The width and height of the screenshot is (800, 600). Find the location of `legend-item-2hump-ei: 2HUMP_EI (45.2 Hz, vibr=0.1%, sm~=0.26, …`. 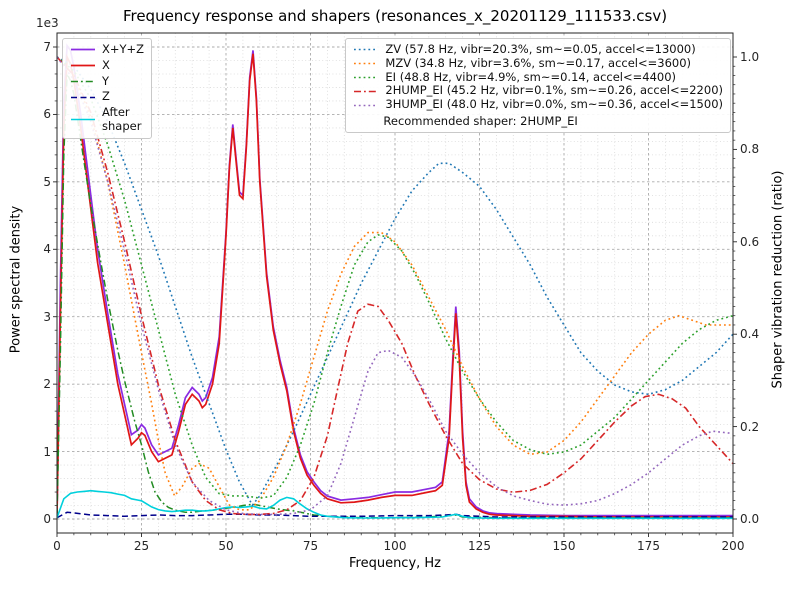

legend-item-2hump-ei: 2HUMP_EI (45.2 Hz, vibr=0.1%, sm~=0.26, … is located at coordinates (538, 91).